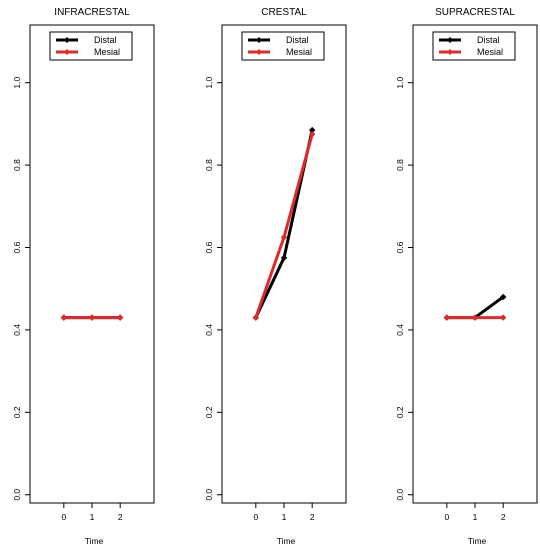 This screenshot has height=550, width=540. What do you see at coordinates (284, 12) in the screenshot?
I see `chart-title: CRESTAL` at bounding box center [284, 12].